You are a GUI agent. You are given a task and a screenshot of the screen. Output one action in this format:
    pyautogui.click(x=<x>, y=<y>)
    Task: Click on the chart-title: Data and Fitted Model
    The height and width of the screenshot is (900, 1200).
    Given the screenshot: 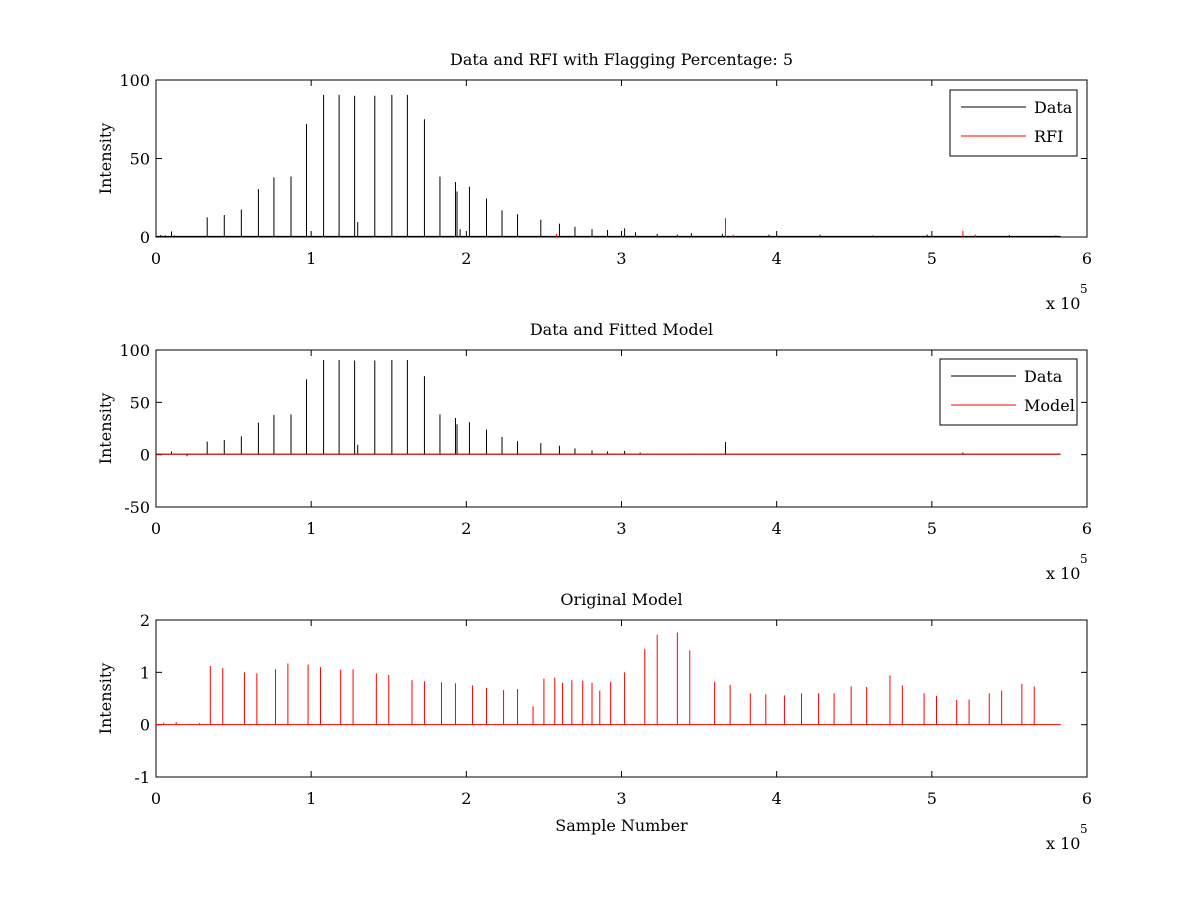 What is the action you would take?
    pyautogui.click(x=621, y=329)
    